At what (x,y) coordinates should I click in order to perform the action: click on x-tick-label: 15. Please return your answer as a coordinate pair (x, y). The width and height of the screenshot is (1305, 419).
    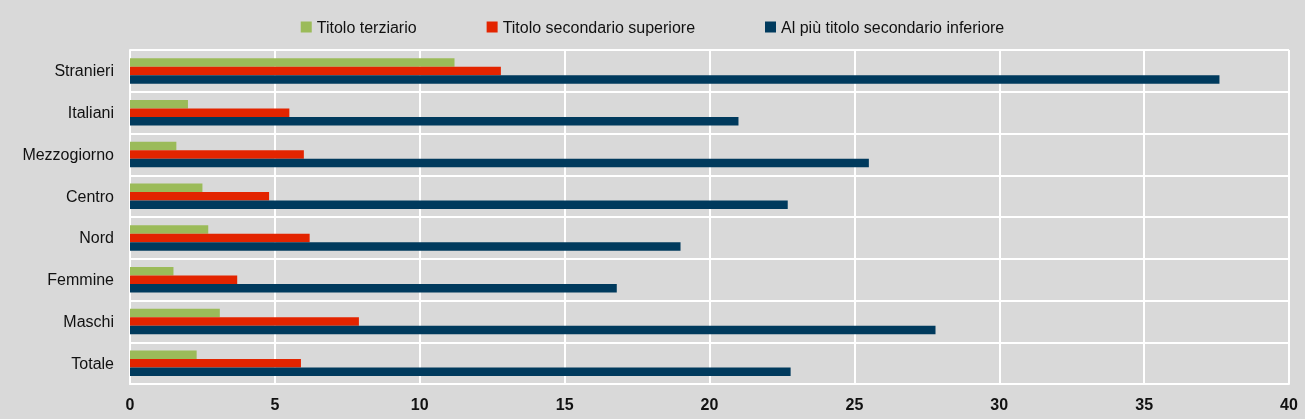
    Looking at the image, I should click on (564, 404).